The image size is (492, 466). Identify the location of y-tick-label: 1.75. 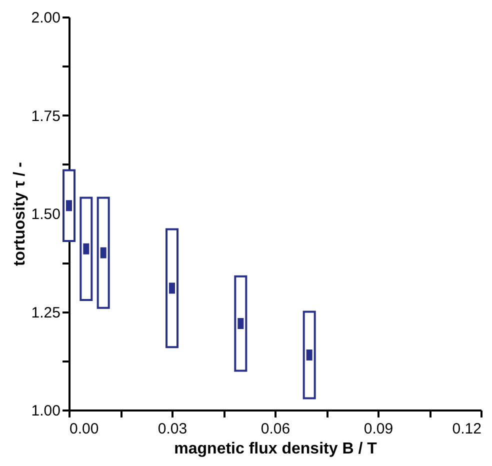
(45, 116).